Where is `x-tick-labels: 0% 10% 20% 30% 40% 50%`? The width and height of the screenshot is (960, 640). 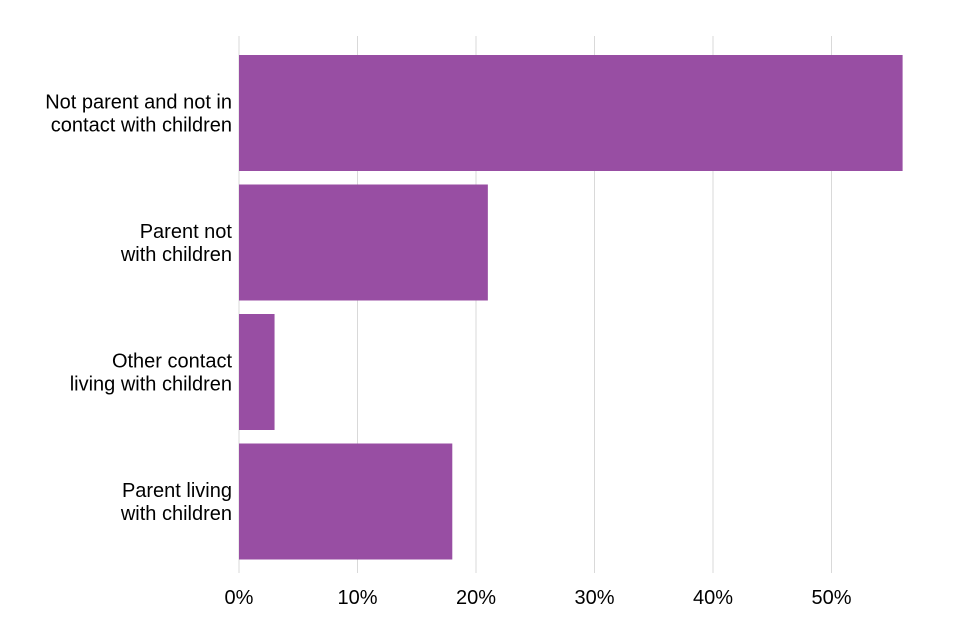 x-tick-labels: 0% 10% 20% 30% 40% 50% is located at coordinates (538, 598).